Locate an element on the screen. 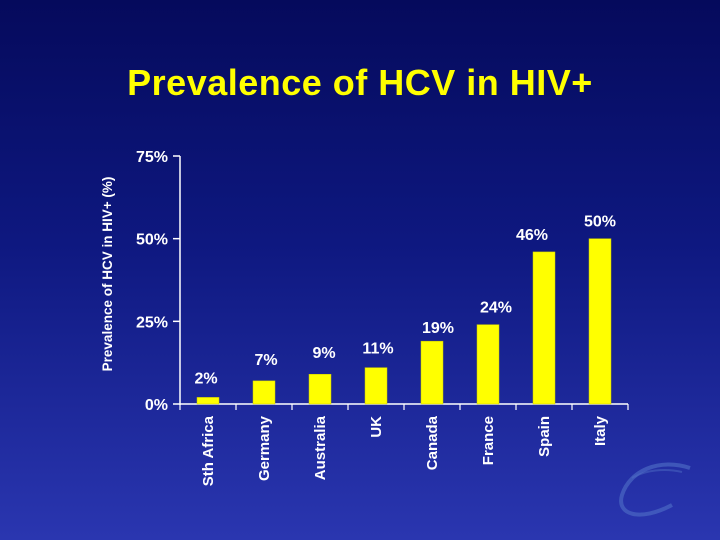 The image size is (720, 540). slide-title: Prevalence of HCV in HIV+ is located at coordinates (360, 82).